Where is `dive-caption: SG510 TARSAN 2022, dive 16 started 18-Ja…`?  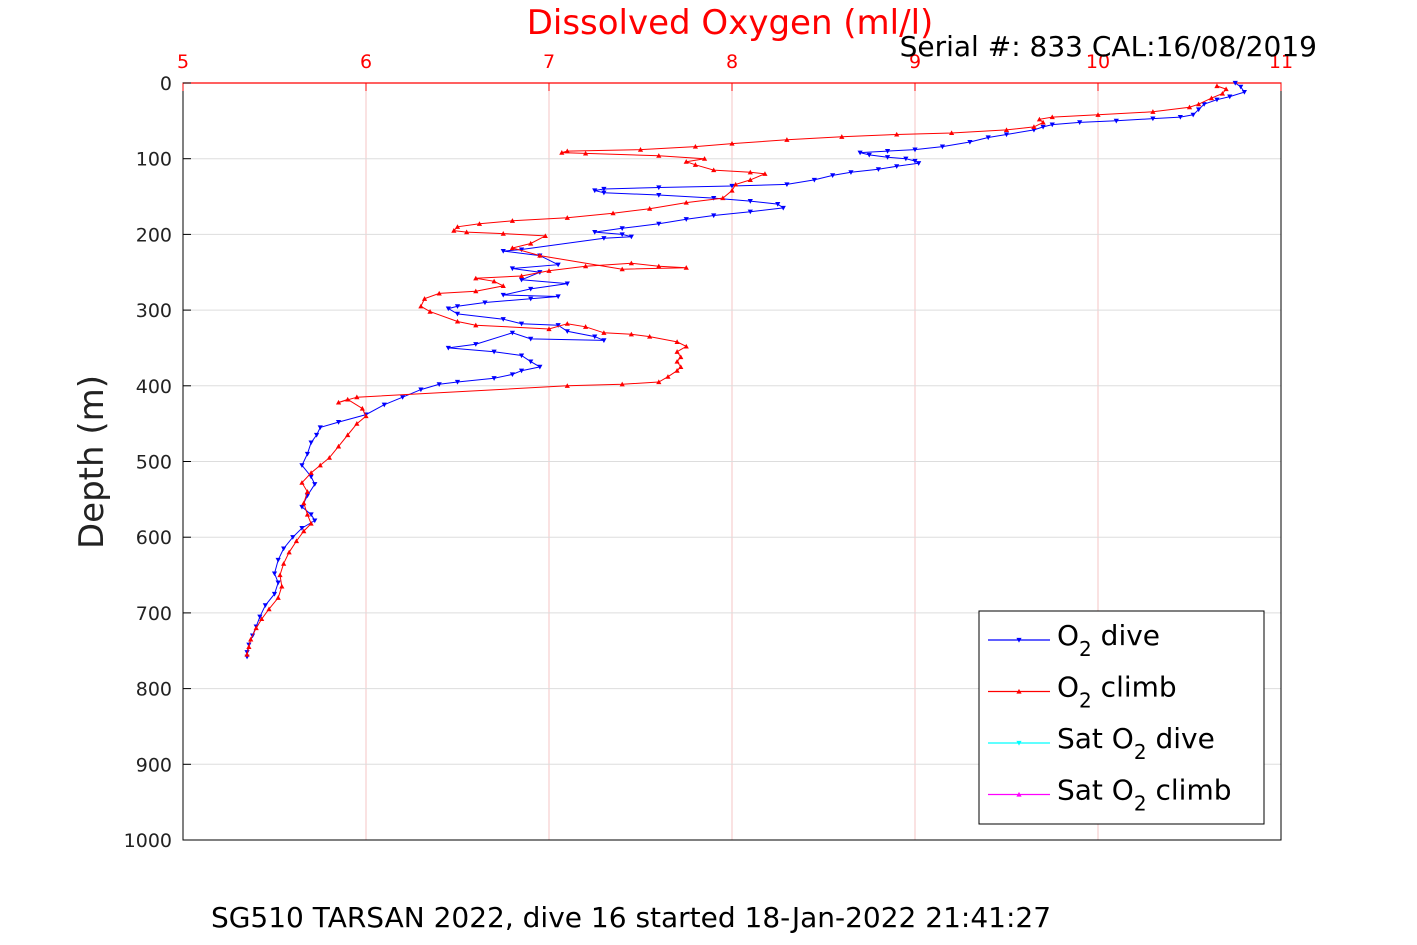 dive-caption: SG510 TARSAN 2022, dive 16 started 18-Ja… is located at coordinates (631, 917).